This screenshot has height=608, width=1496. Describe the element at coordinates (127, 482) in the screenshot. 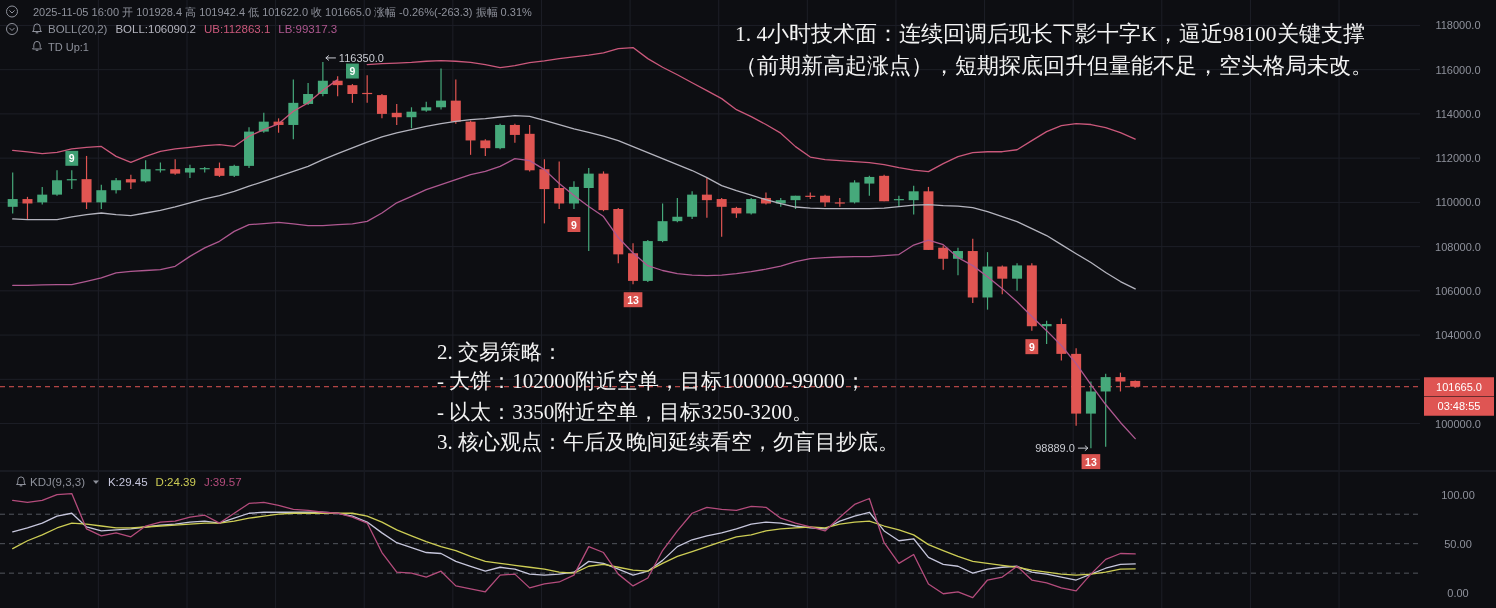

I see `text: K:29.45` at that location.